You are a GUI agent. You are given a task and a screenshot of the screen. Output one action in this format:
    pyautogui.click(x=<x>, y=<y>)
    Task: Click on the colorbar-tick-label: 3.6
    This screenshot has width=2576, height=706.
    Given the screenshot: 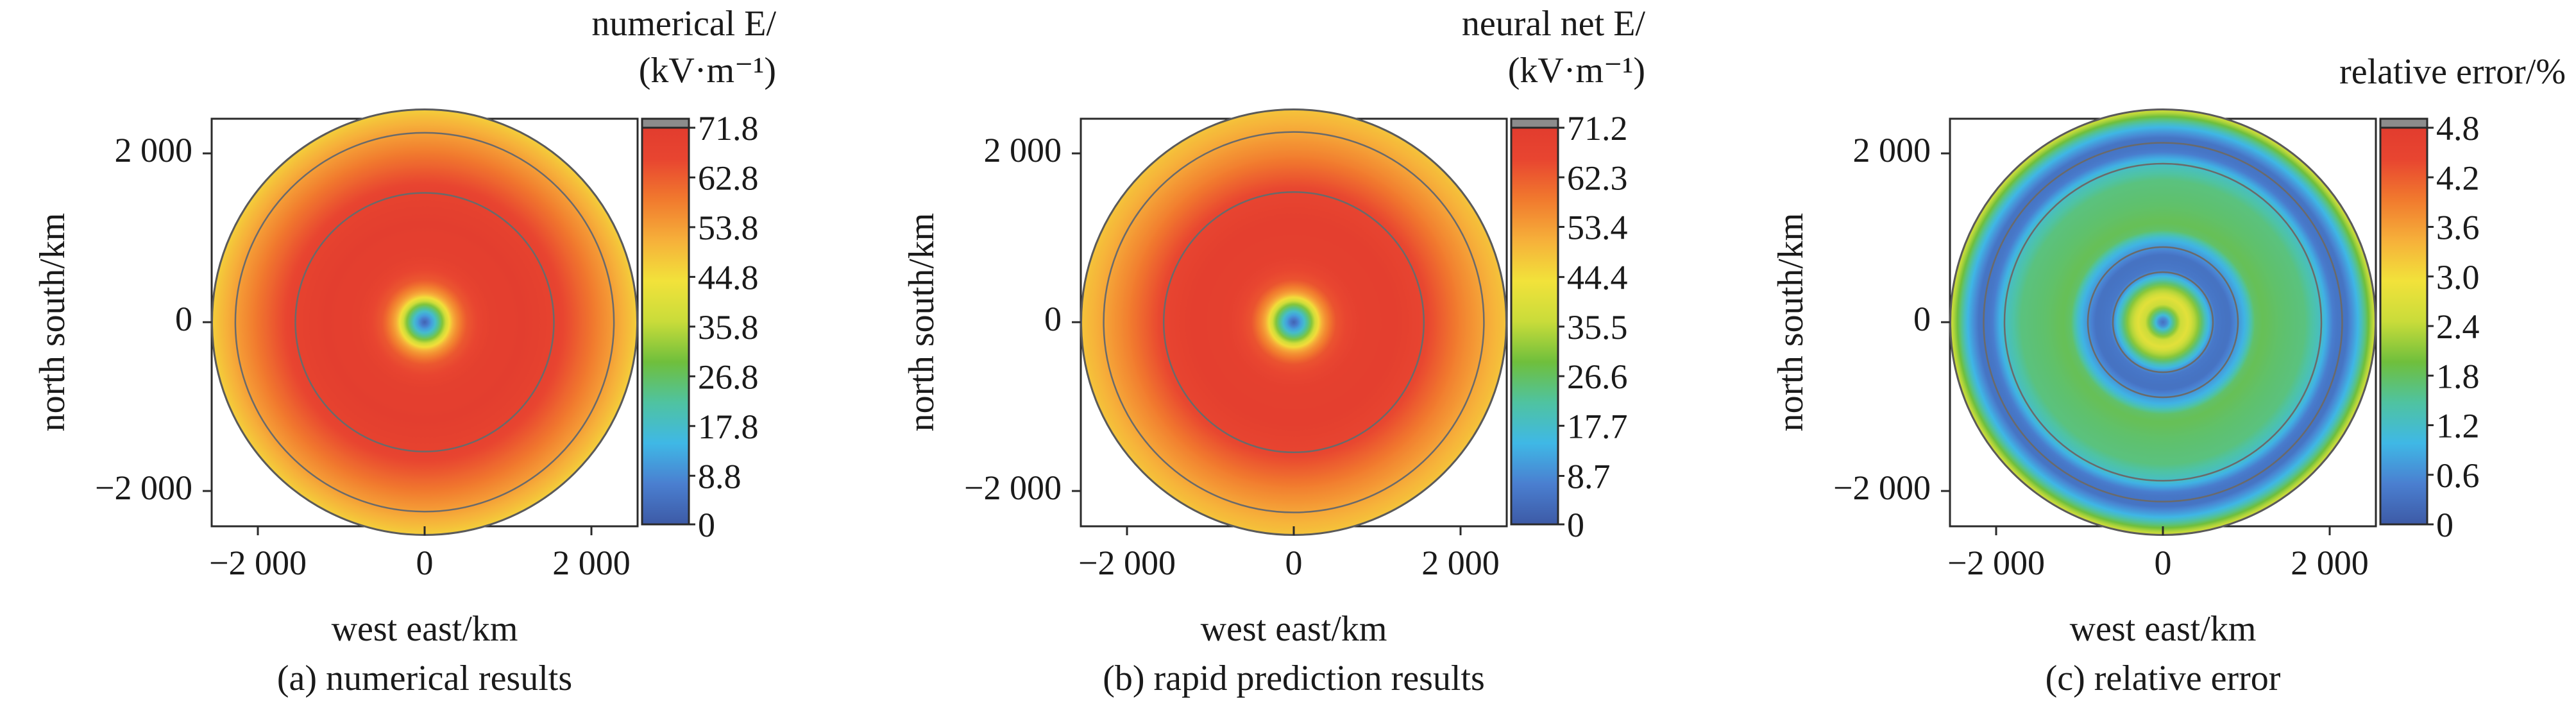 What is the action you would take?
    pyautogui.click(x=2458, y=228)
    